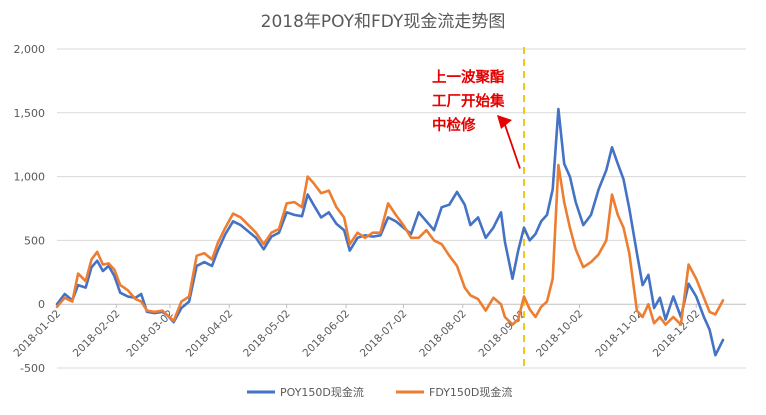 The image size is (766, 415). I want to click on legend-label-fdy: FDY150D现金流, so click(470, 392).